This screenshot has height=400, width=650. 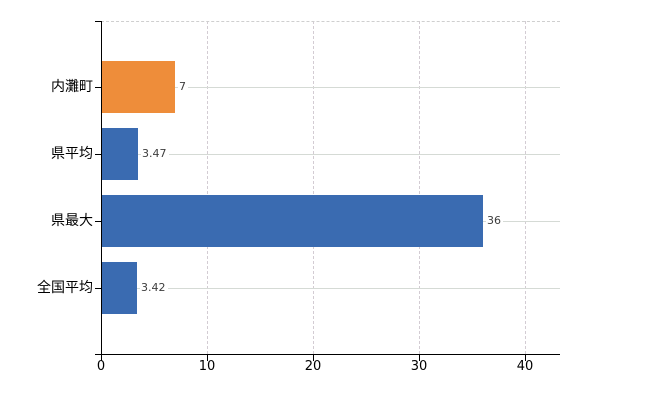 What do you see at coordinates (494, 221) in the screenshot?
I see `bar-value-label: 36` at bounding box center [494, 221].